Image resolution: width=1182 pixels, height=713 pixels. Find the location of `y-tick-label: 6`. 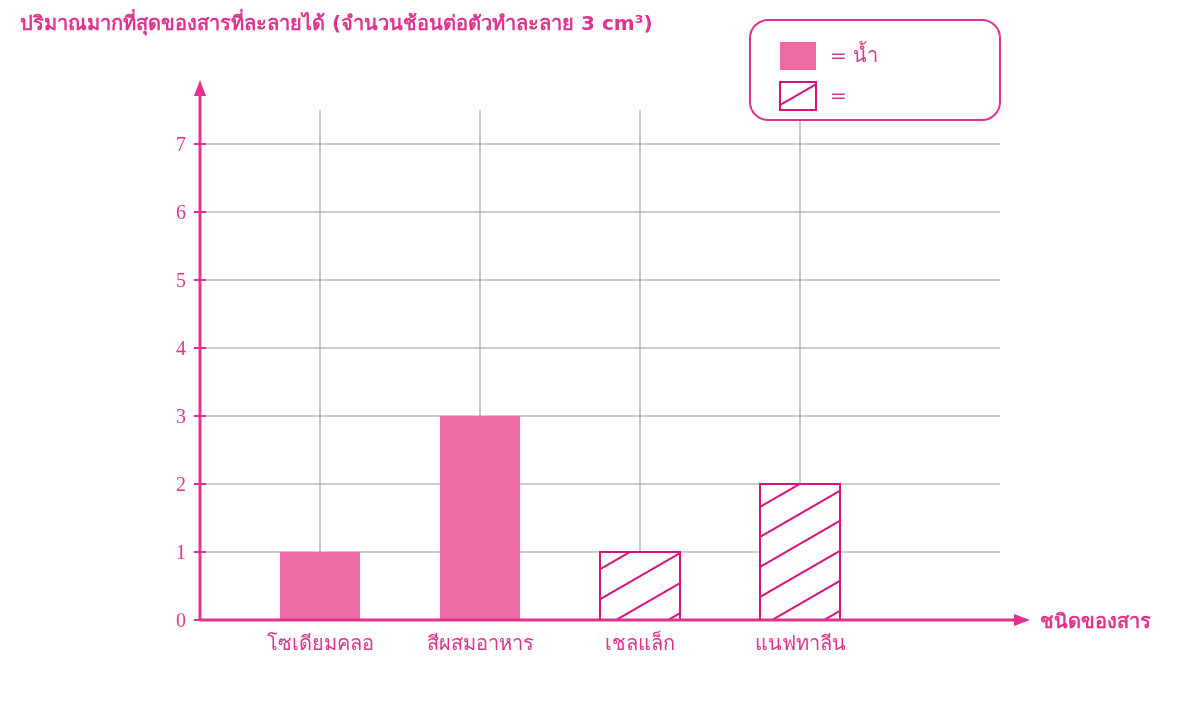

y-tick-label: 6 is located at coordinates (181, 212).